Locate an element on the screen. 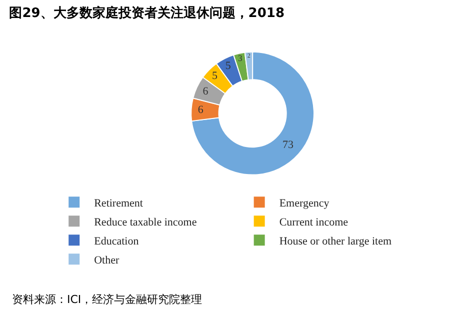  donut-slice is located at coordinates (252, 113).